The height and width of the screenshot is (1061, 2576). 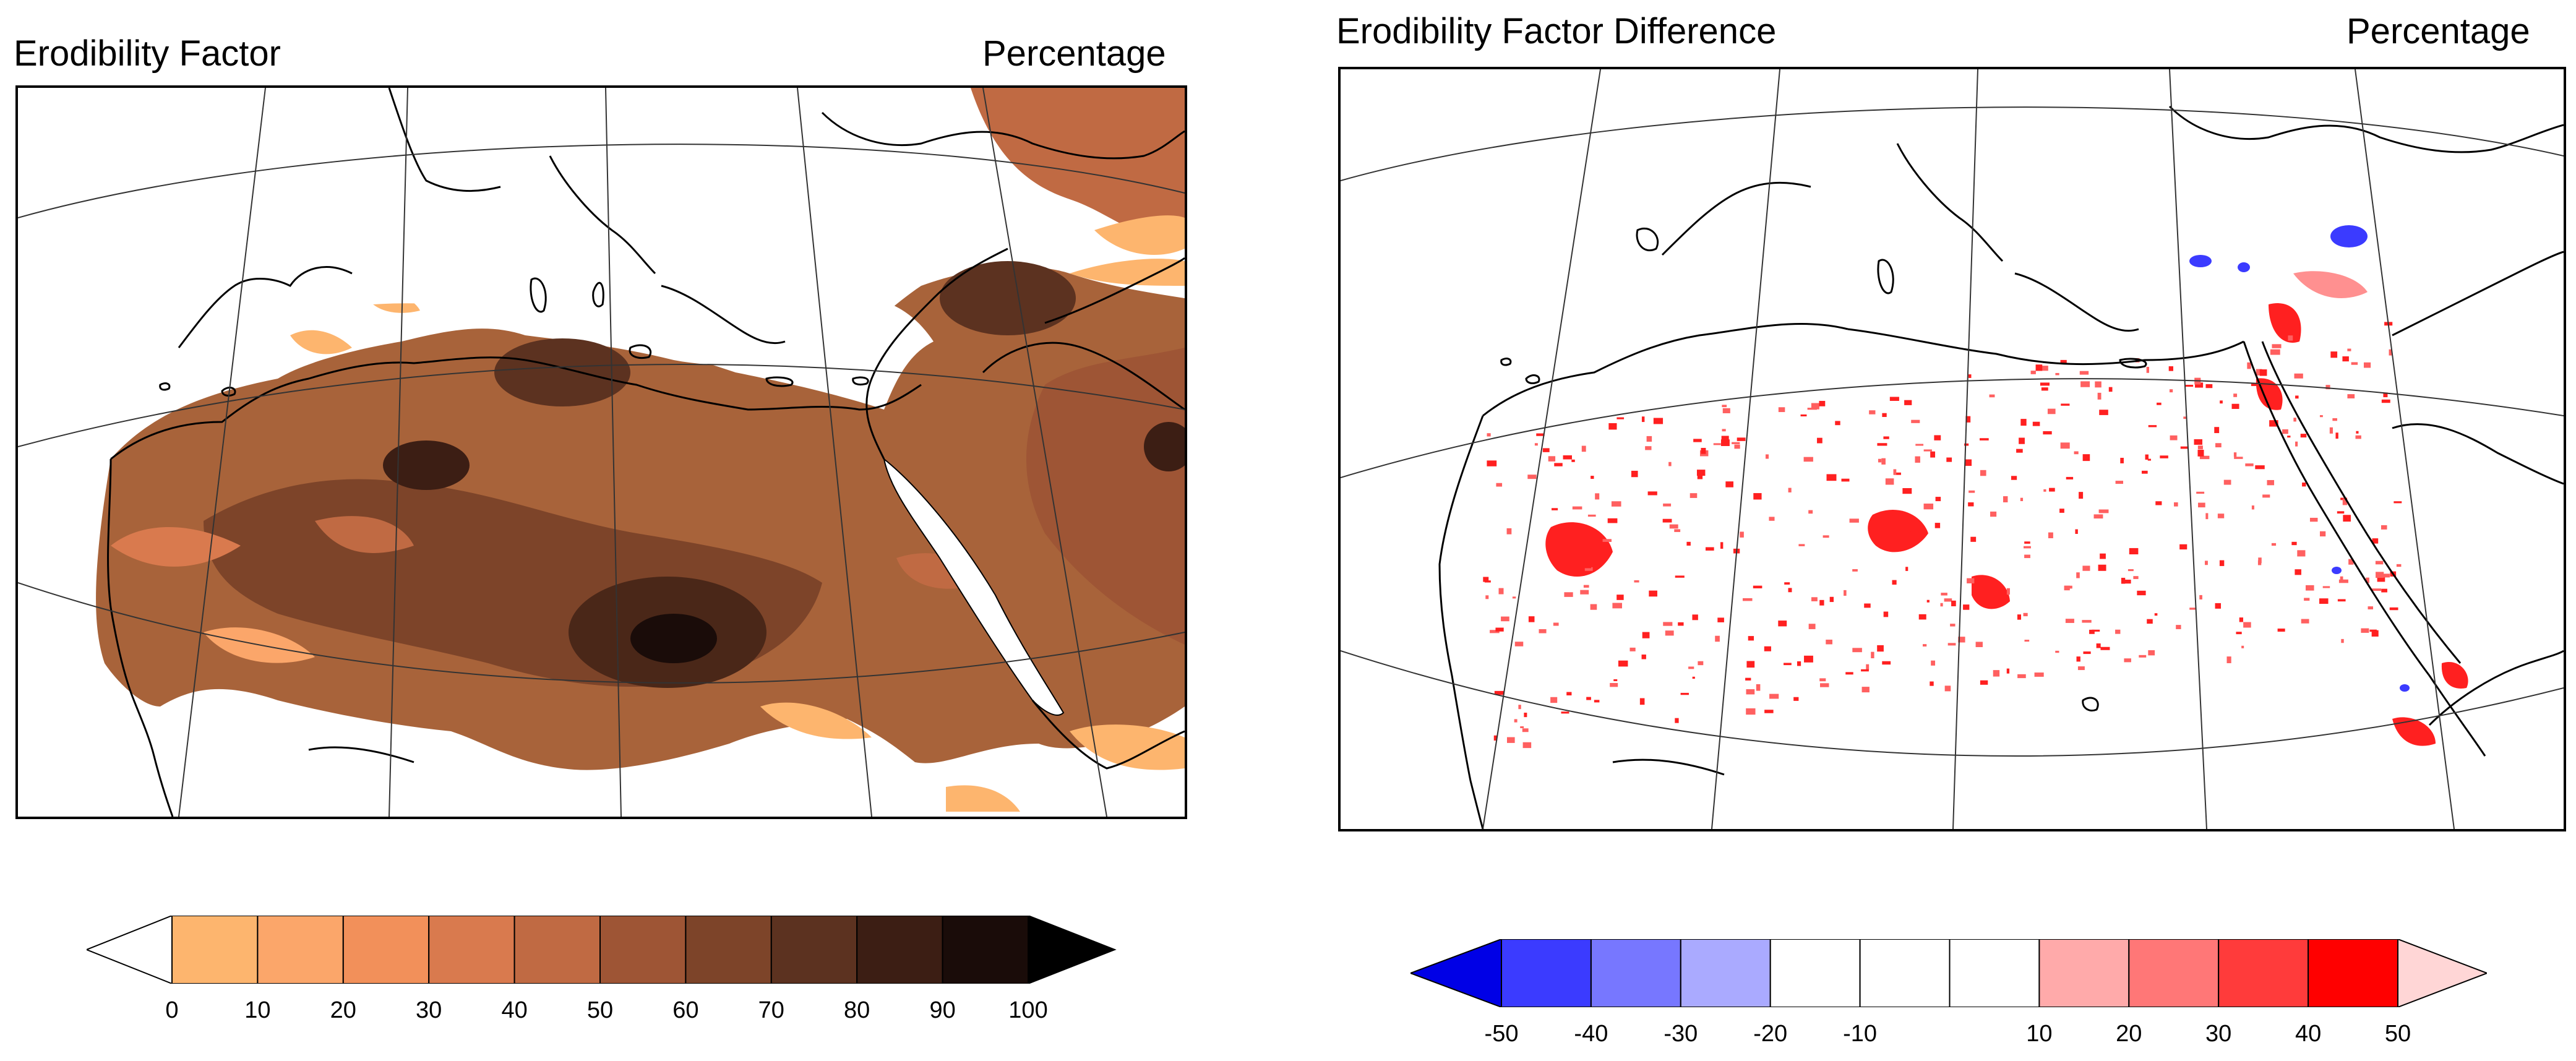 I want to click on left-map-units: Percentage, so click(x=1074, y=53).